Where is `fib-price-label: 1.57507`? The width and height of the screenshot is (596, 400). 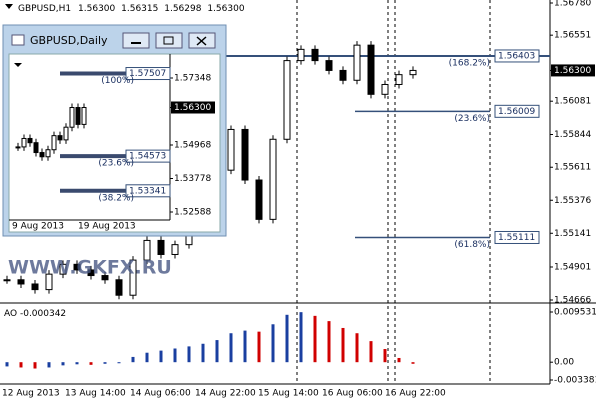
fib-price-label: 1.57507 is located at coordinates (147, 74).